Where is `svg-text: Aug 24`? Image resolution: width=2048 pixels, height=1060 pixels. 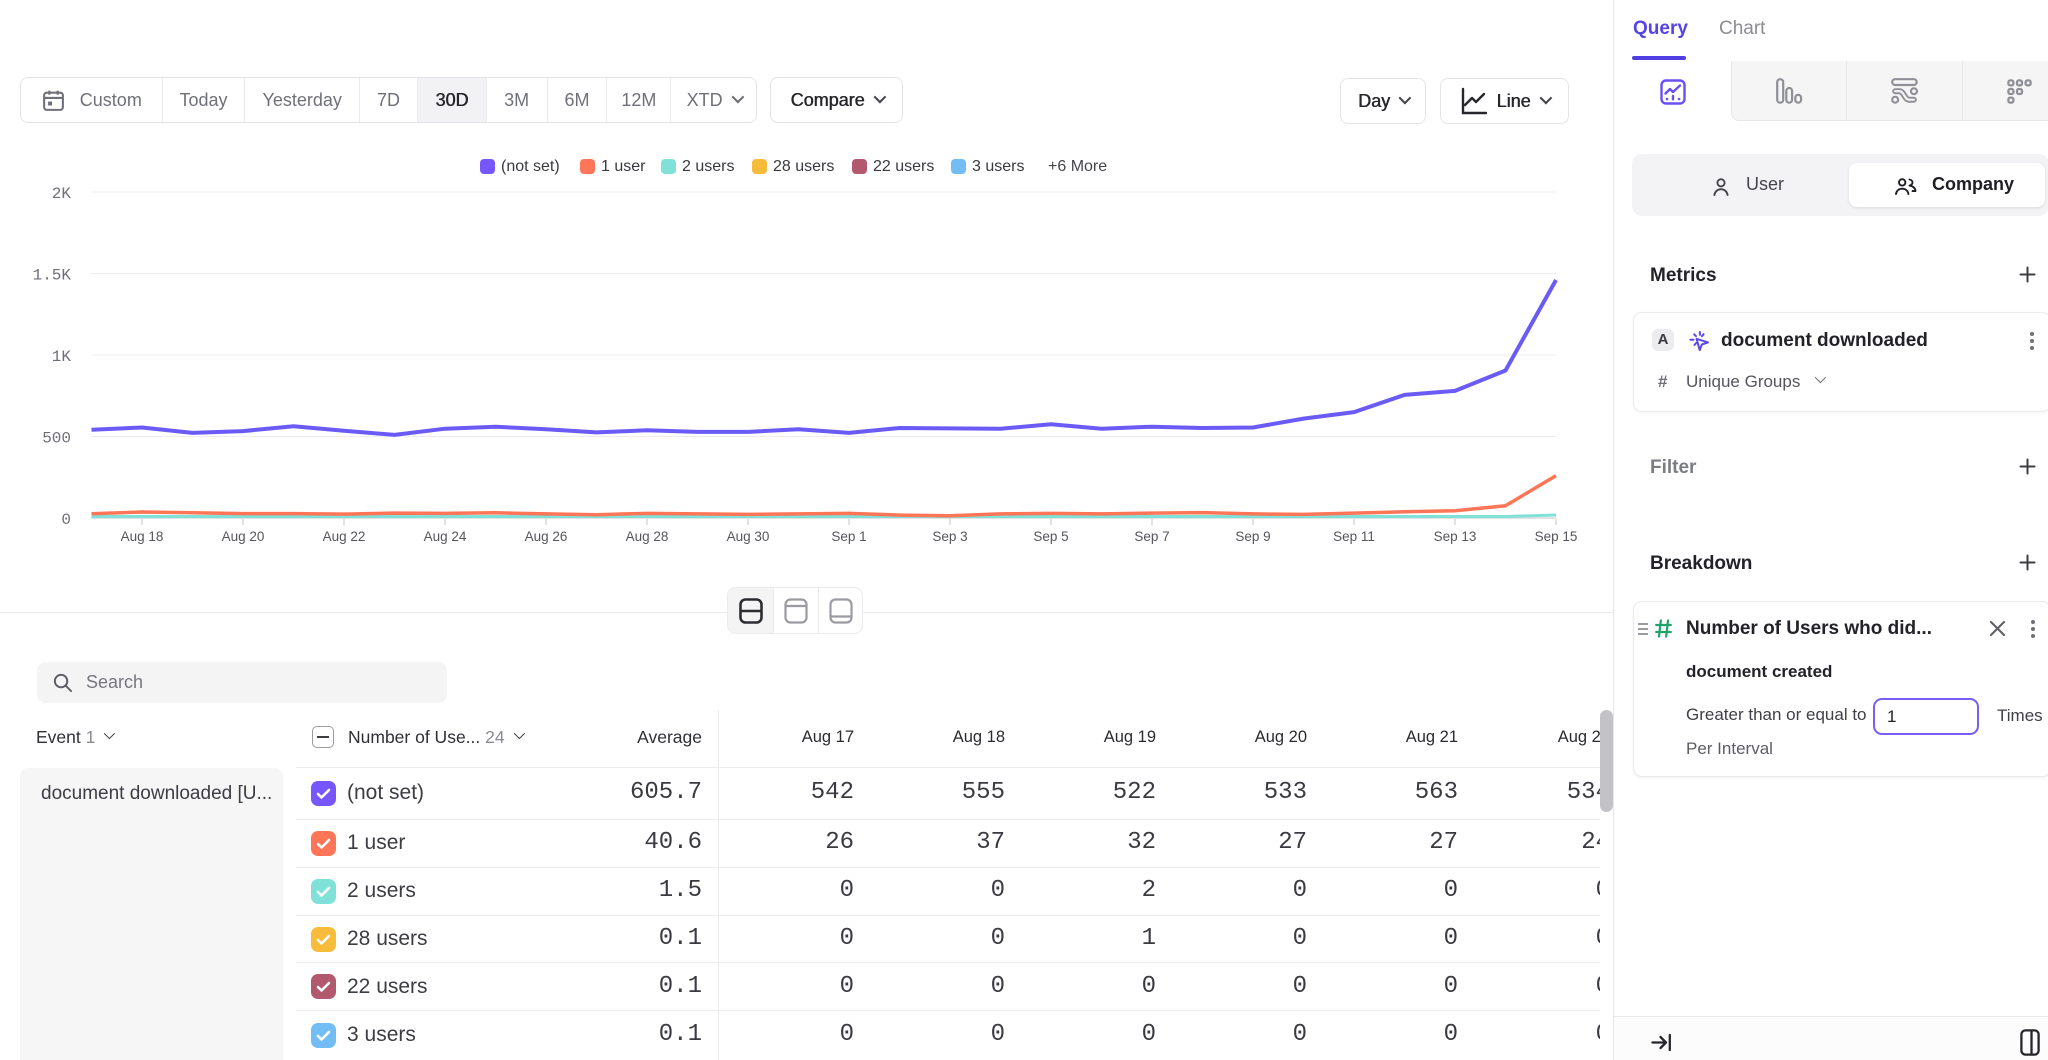
svg-text: Aug 24 is located at coordinates (445, 536).